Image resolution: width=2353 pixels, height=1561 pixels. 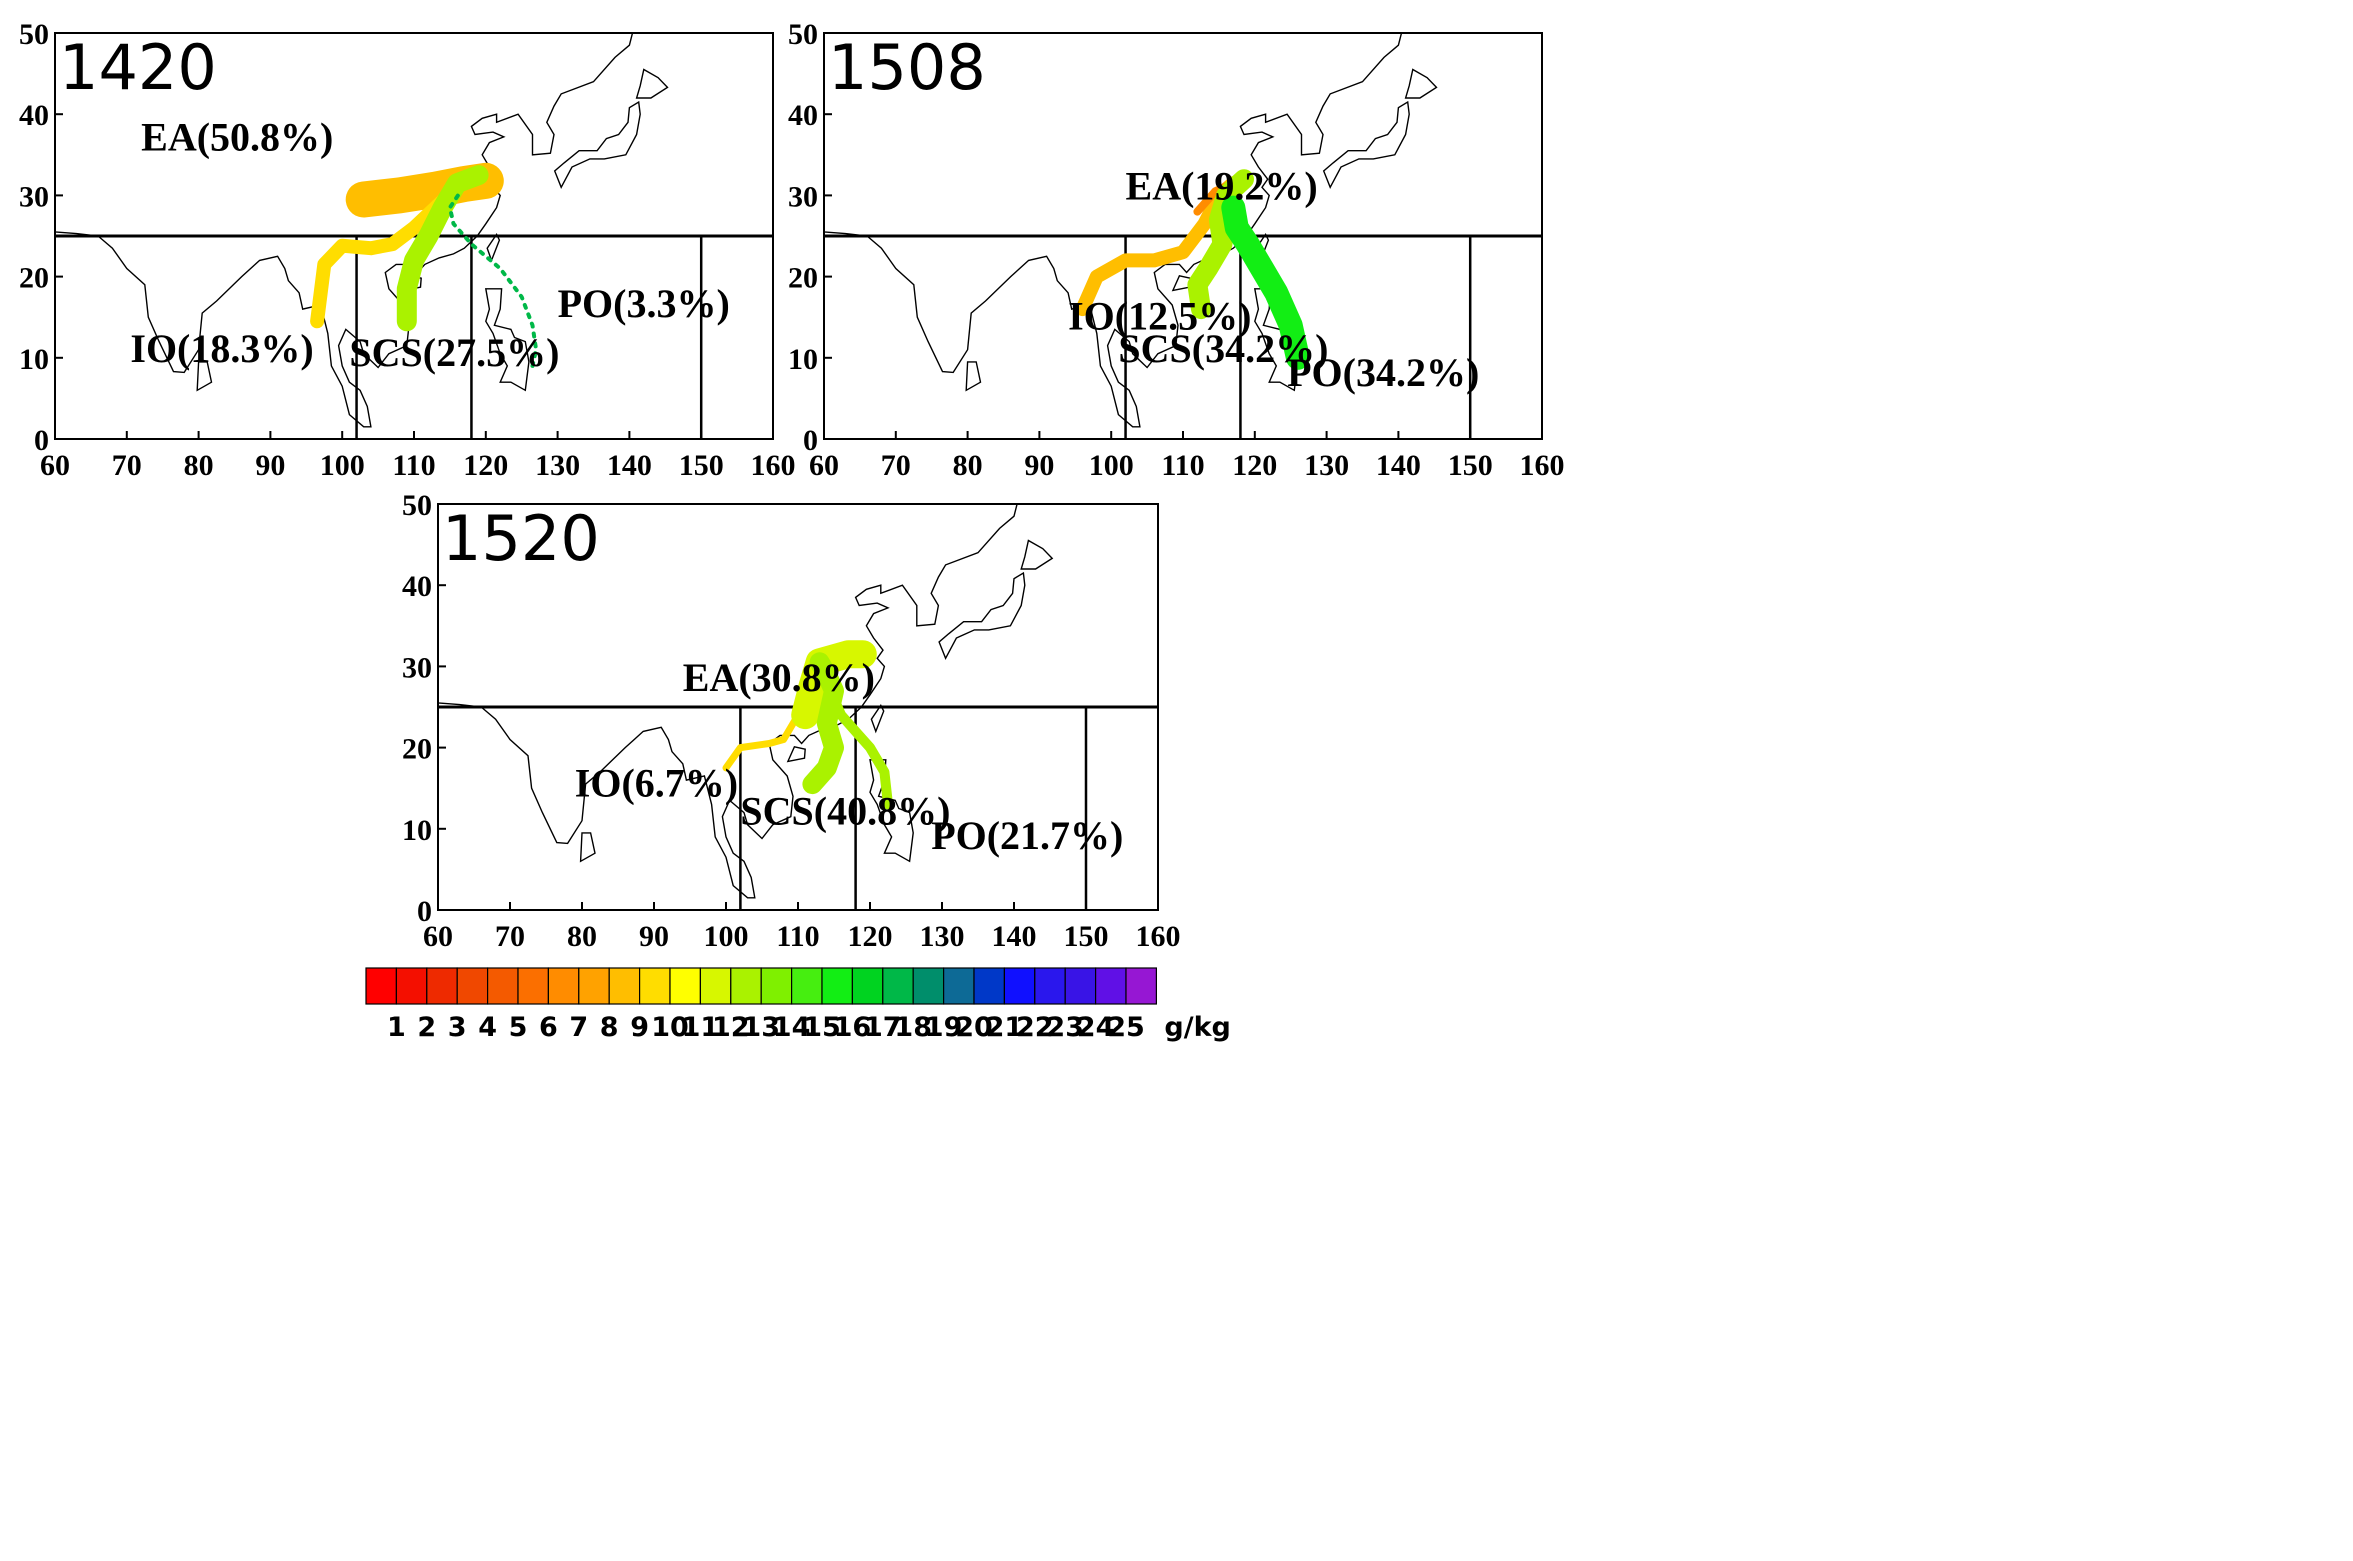 I want to click on colorbar-tick-label: 6, so click(x=548, y=1027).